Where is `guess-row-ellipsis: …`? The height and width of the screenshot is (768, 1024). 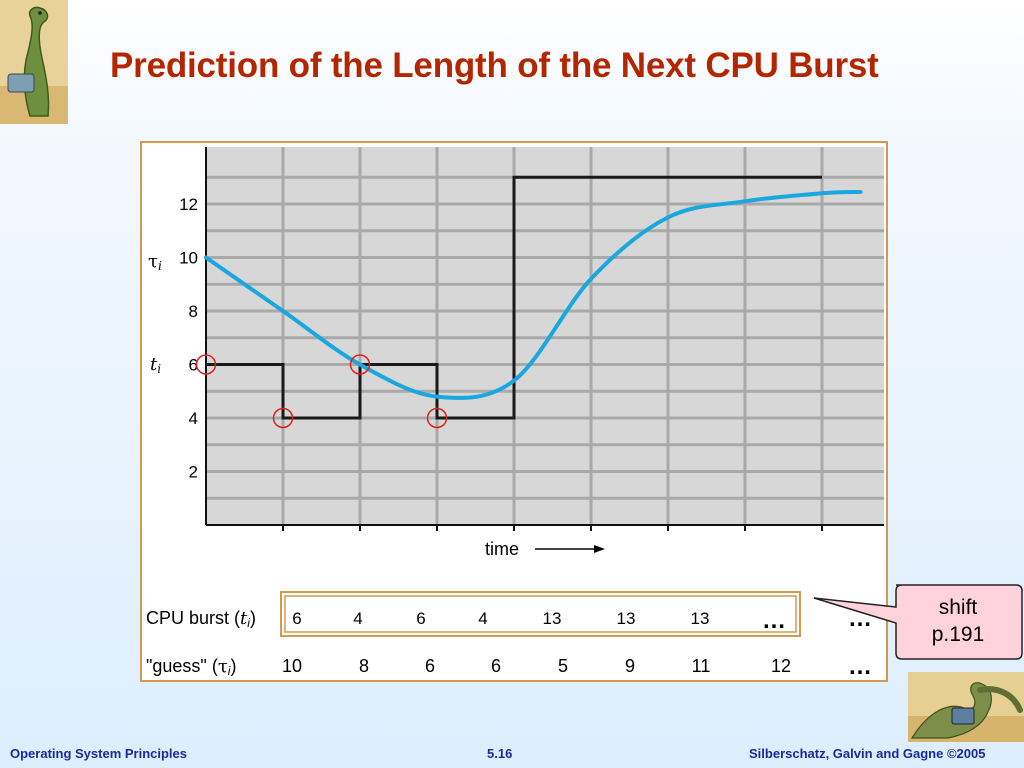 guess-row-ellipsis: … is located at coordinates (860, 666).